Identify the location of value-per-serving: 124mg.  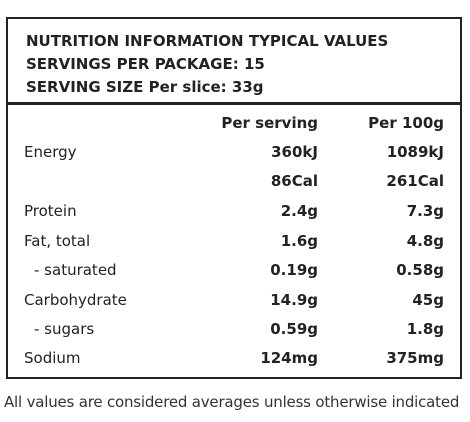
(289, 358).